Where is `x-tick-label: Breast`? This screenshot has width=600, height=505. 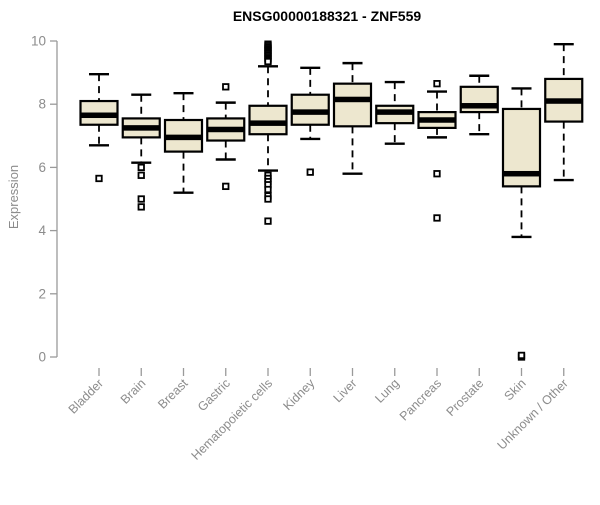
x-tick-label: Breast is located at coordinates (173, 394).